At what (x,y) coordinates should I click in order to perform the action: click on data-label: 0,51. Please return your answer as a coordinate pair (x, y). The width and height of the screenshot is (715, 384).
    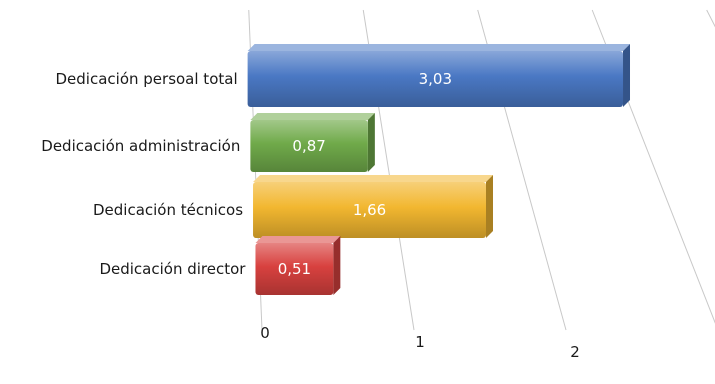
    Looking at the image, I should click on (294, 269).